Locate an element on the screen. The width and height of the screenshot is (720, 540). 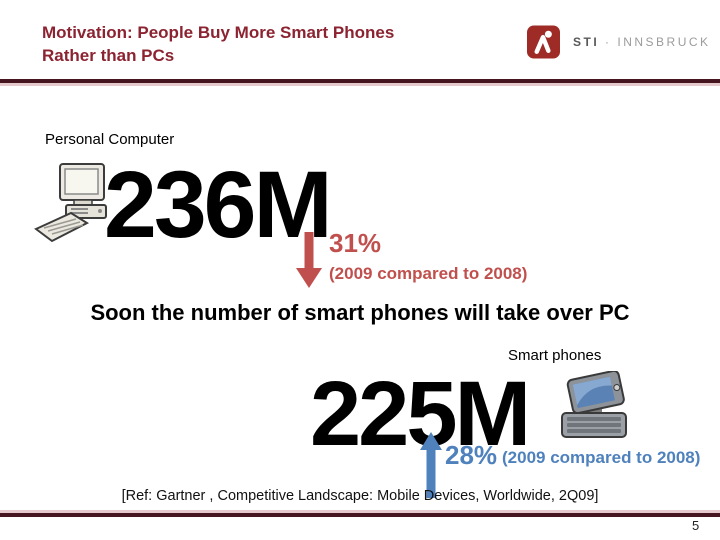
pc-section-label: Personal Computer is located at coordinates (110, 139).